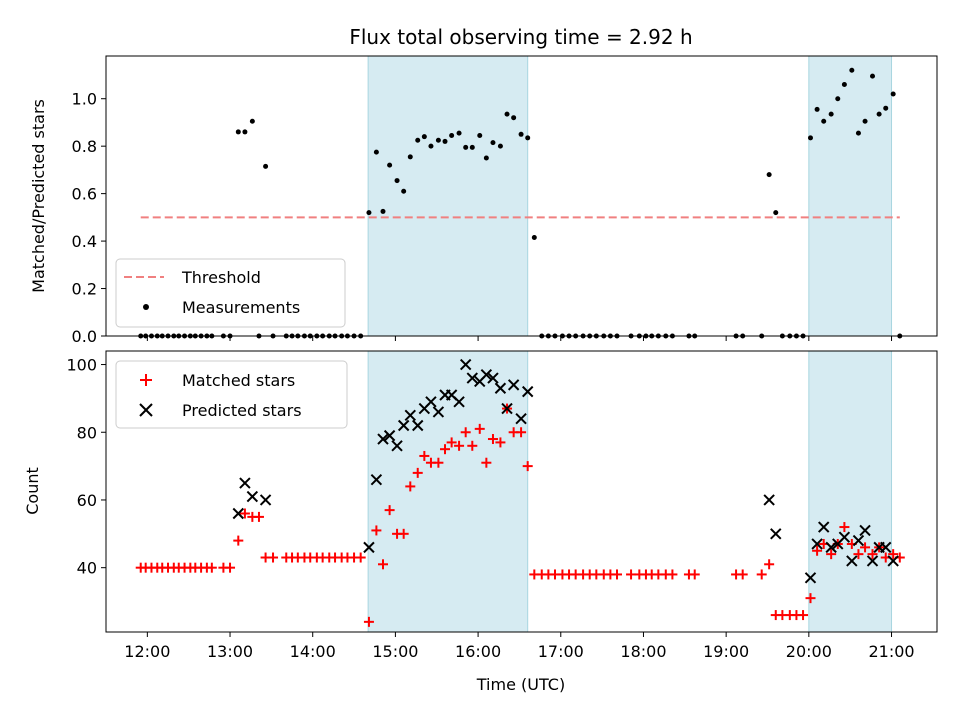 This screenshot has height=720, width=960. Describe the element at coordinates (850, 491) in the screenshot. I see `bottom-shaded-interval` at that location.